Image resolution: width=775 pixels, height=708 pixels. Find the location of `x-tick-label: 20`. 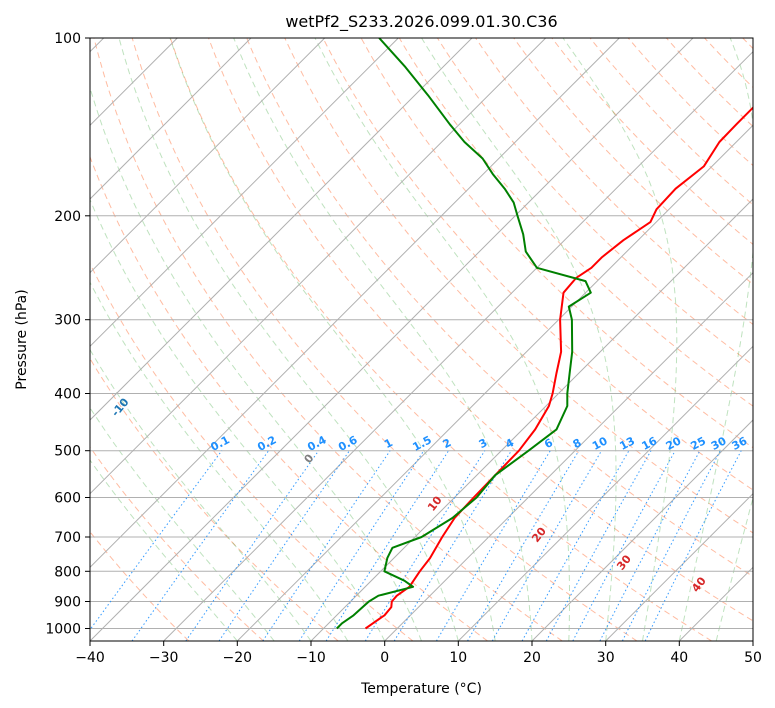

x-tick-label: 20 is located at coordinates (532, 658).